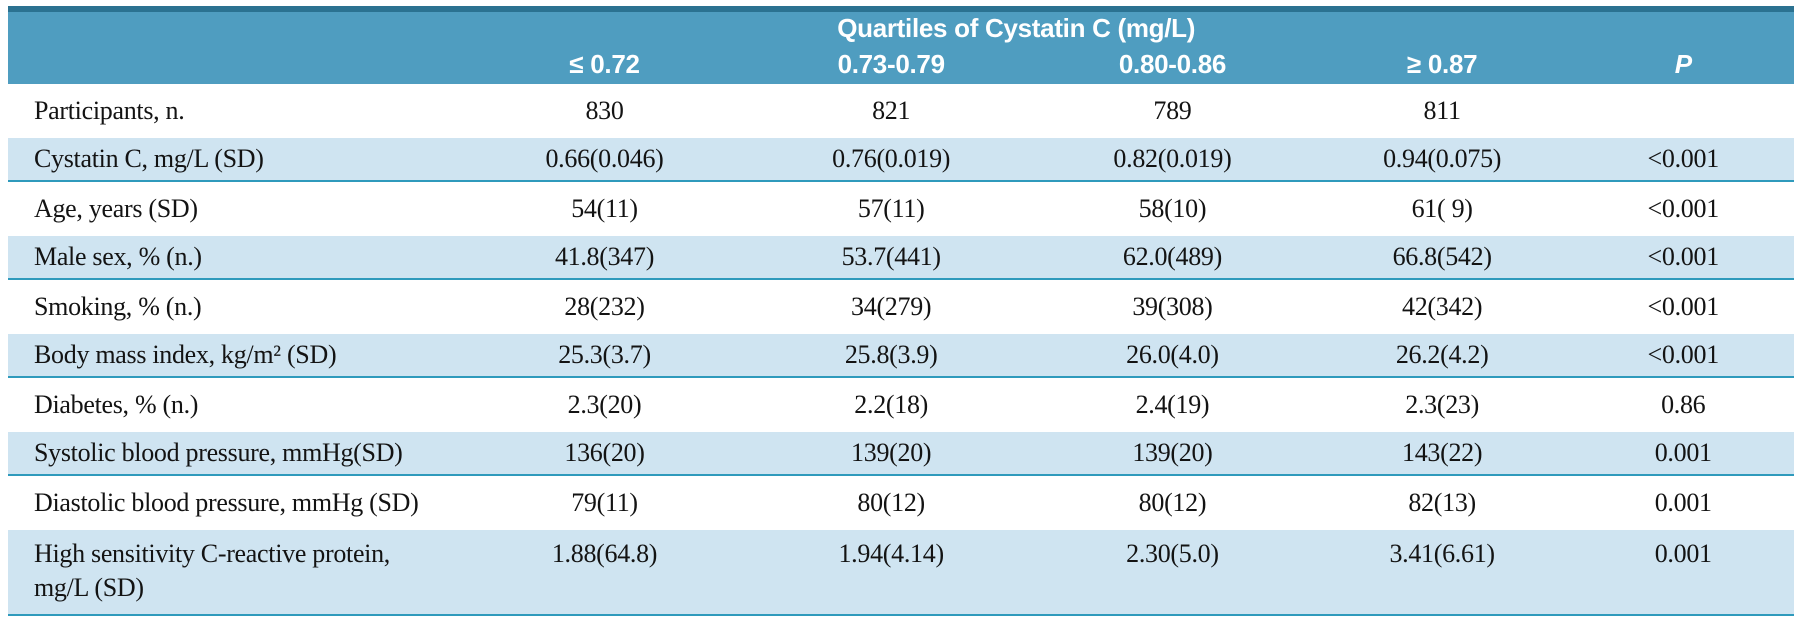 This screenshot has height=624, width=1800. I want to click on cell-value: 79(11), so click(604, 503).